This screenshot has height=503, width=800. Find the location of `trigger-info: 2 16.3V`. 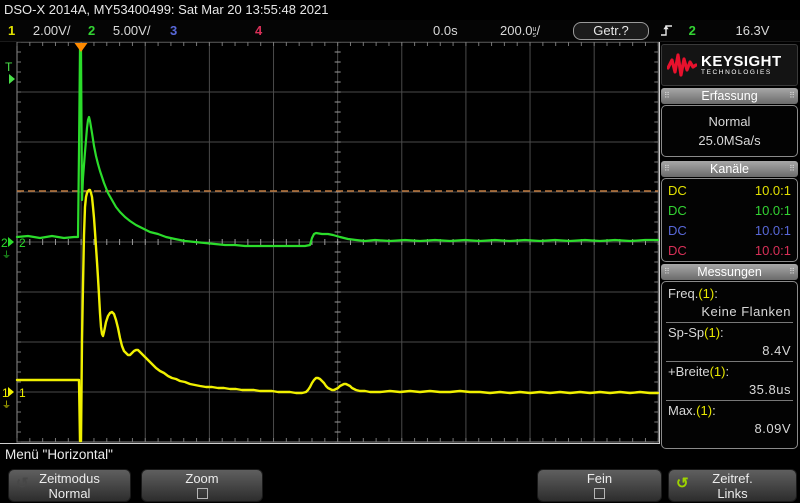

trigger-info: 2 16.3V is located at coordinates (714, 31).